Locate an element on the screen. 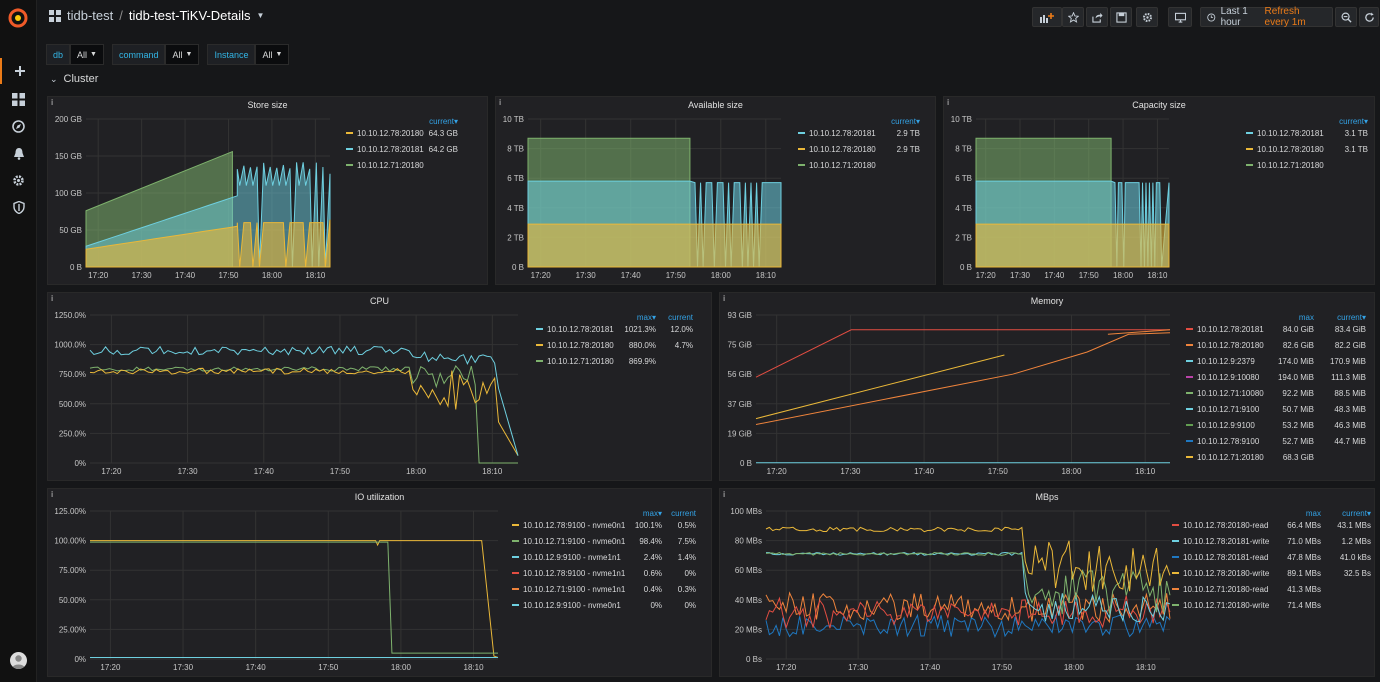 The width and height of the screenshot is (1380, 682). refresh-button is located at coordinates (1369, 17).